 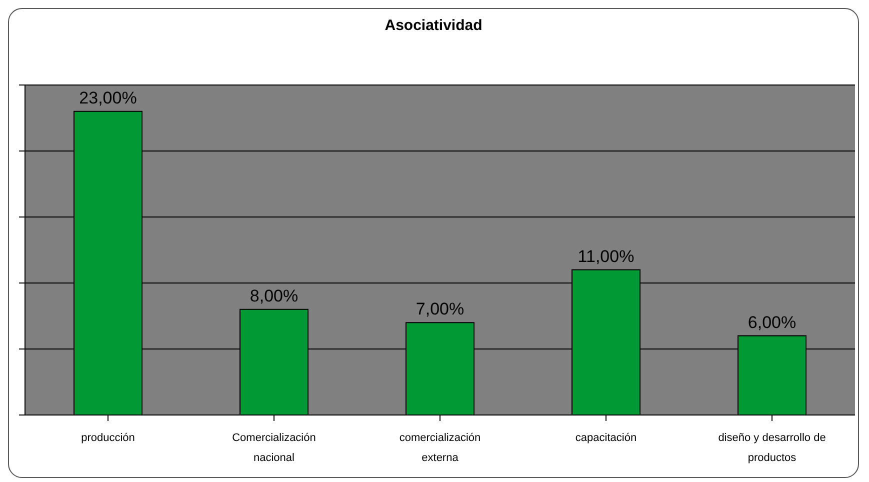 What do you see at coordinates (772, 322) in the screenshot?
I see `data-label: 6,00%` at bounding box center [772, 322].